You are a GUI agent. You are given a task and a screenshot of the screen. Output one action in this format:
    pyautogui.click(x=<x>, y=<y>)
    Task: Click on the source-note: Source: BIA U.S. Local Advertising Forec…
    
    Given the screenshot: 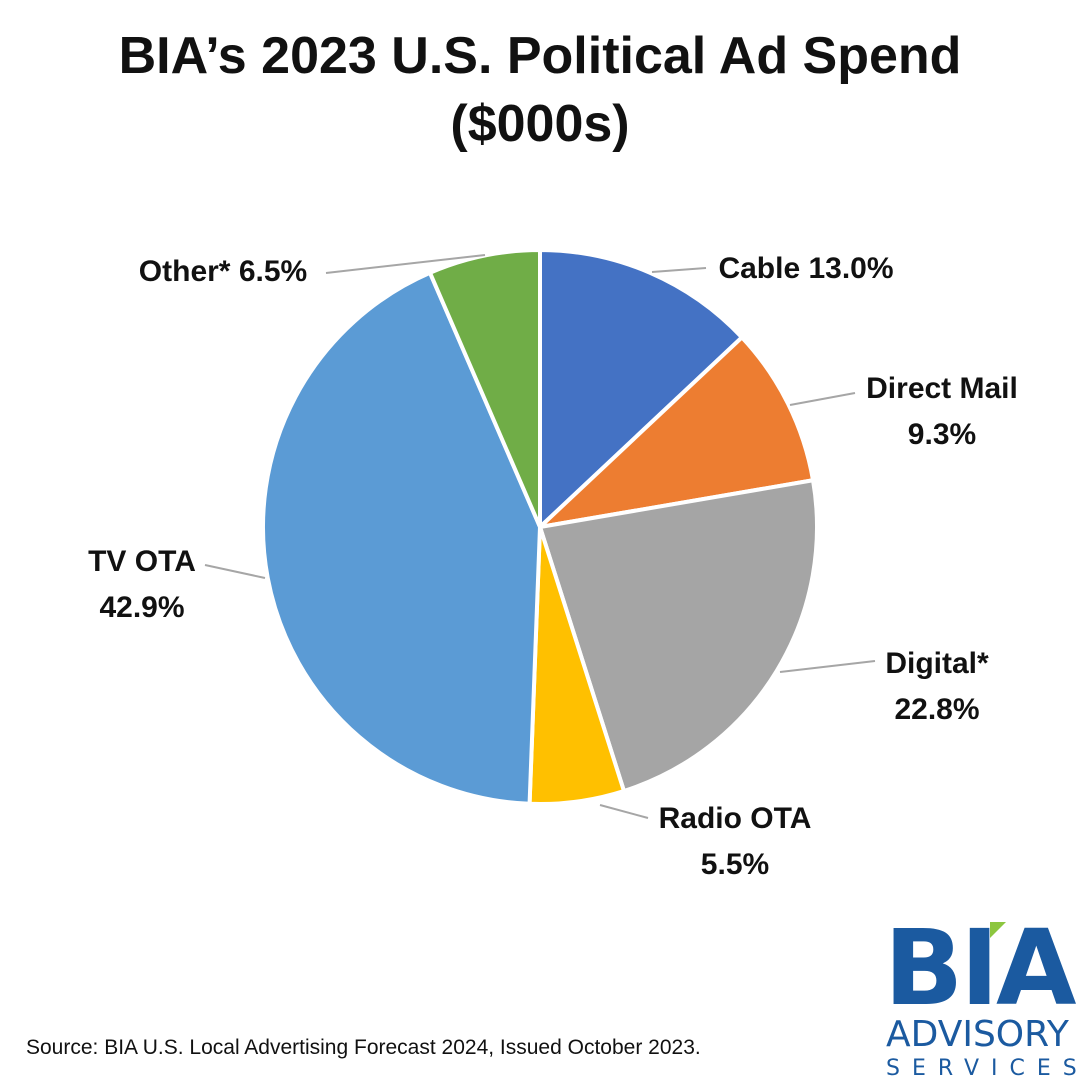 What is the action you would take?
    pyautogui.click(x=363, y=1047)
    